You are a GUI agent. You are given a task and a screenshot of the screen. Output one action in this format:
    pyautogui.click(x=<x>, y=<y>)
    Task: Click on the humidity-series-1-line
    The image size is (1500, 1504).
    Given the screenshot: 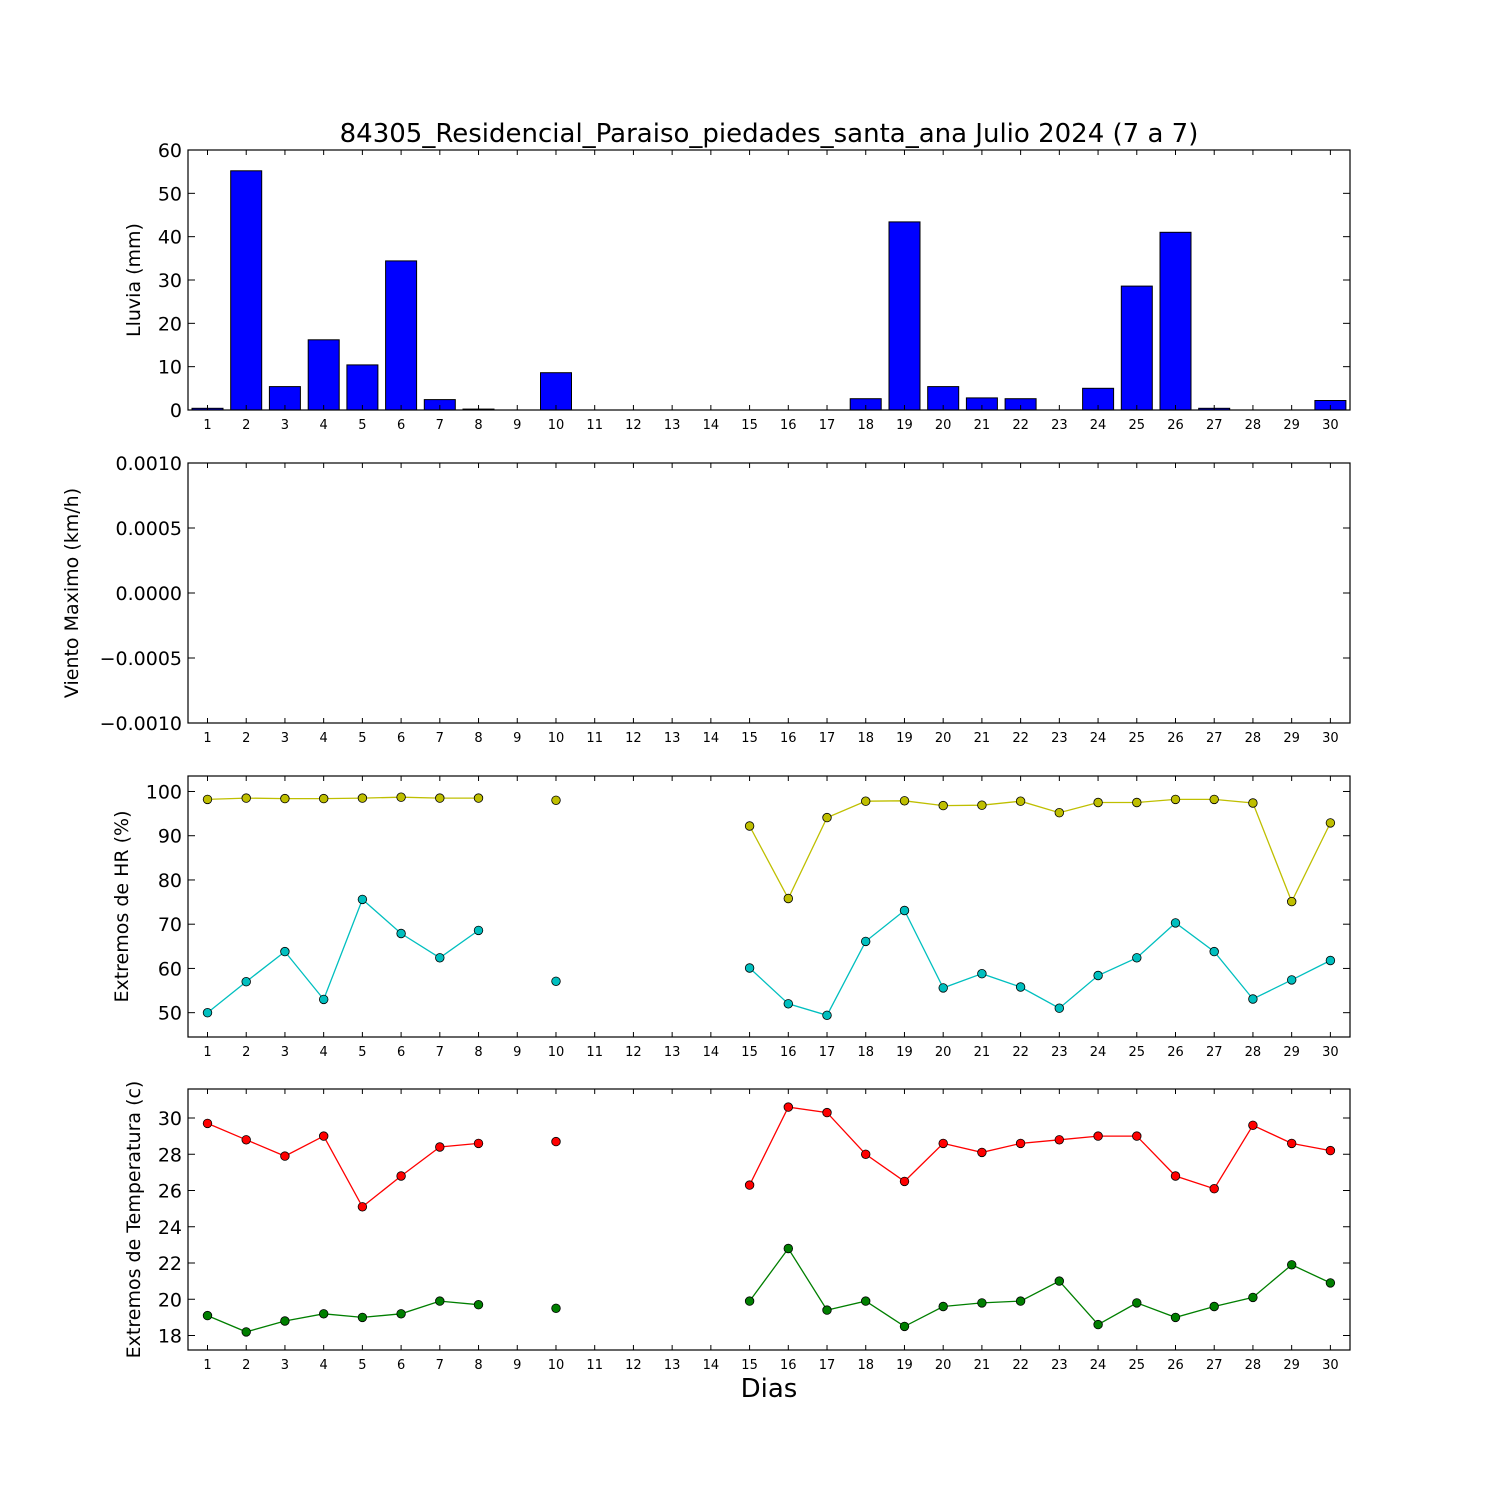 What is the action you would take?
    pyautogui.click(x=343, y=798)
    